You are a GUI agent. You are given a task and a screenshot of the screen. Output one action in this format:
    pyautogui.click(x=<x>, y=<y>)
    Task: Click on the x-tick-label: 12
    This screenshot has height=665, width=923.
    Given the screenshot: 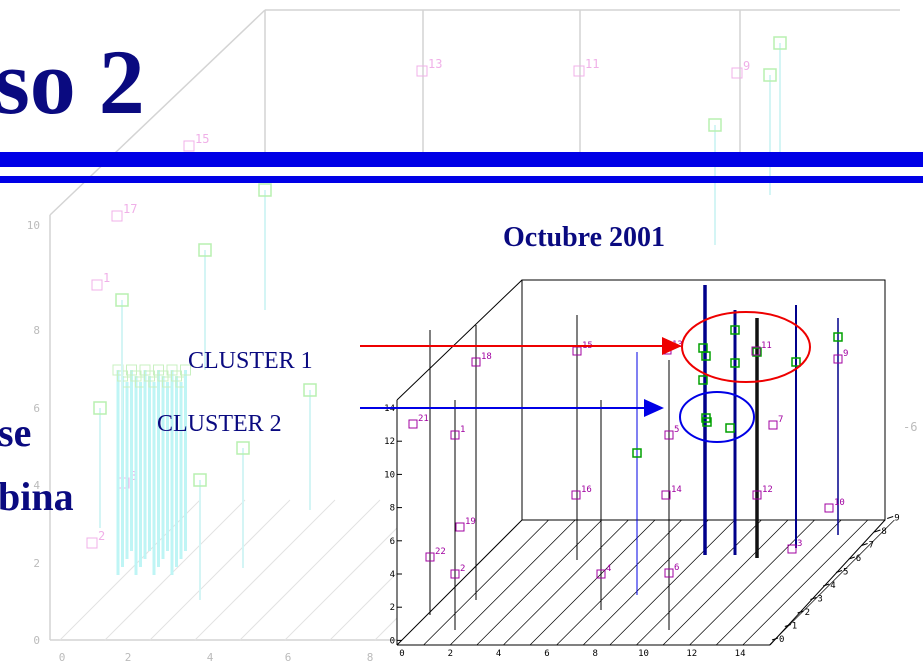 What is the action you would take?
    pyautogui.click(x=691, y=654)
    